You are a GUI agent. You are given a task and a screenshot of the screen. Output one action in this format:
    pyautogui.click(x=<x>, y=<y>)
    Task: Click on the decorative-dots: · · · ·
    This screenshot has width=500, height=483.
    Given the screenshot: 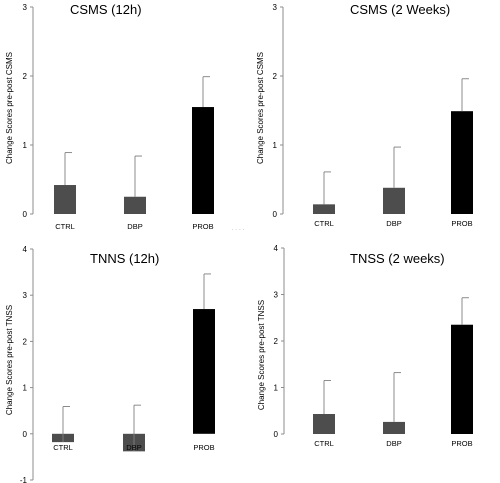 What is the action you would take?
    pyautogui.click(x=238, y=230)
    